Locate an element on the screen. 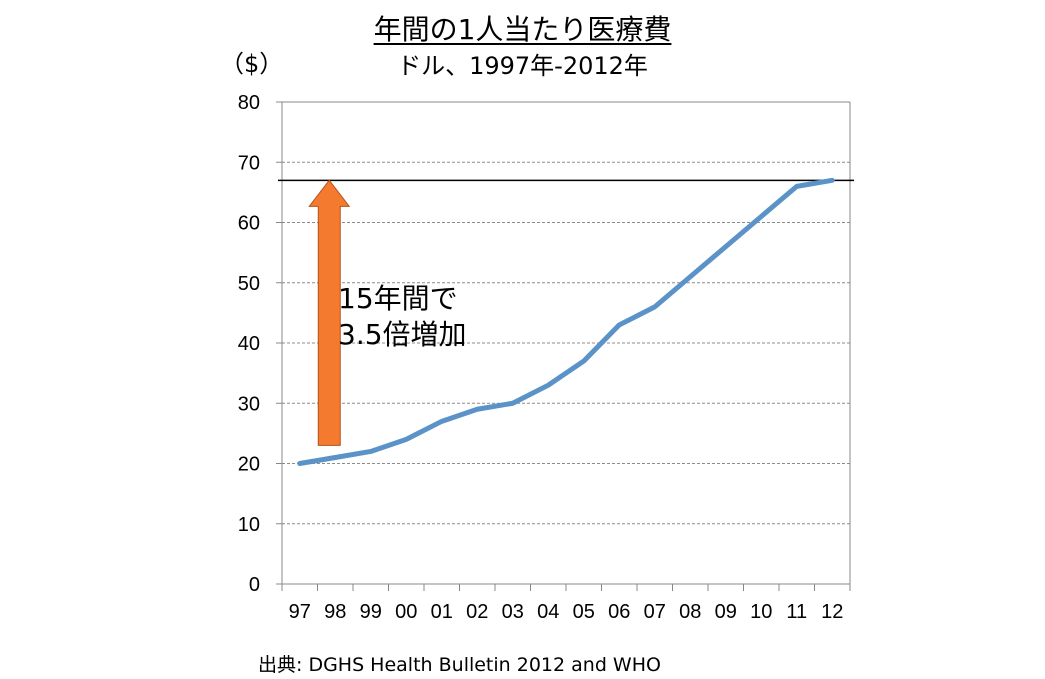 This screenshot has height=679, width=1045. x-tick-label: 02 is located at coordinates (477, 612).